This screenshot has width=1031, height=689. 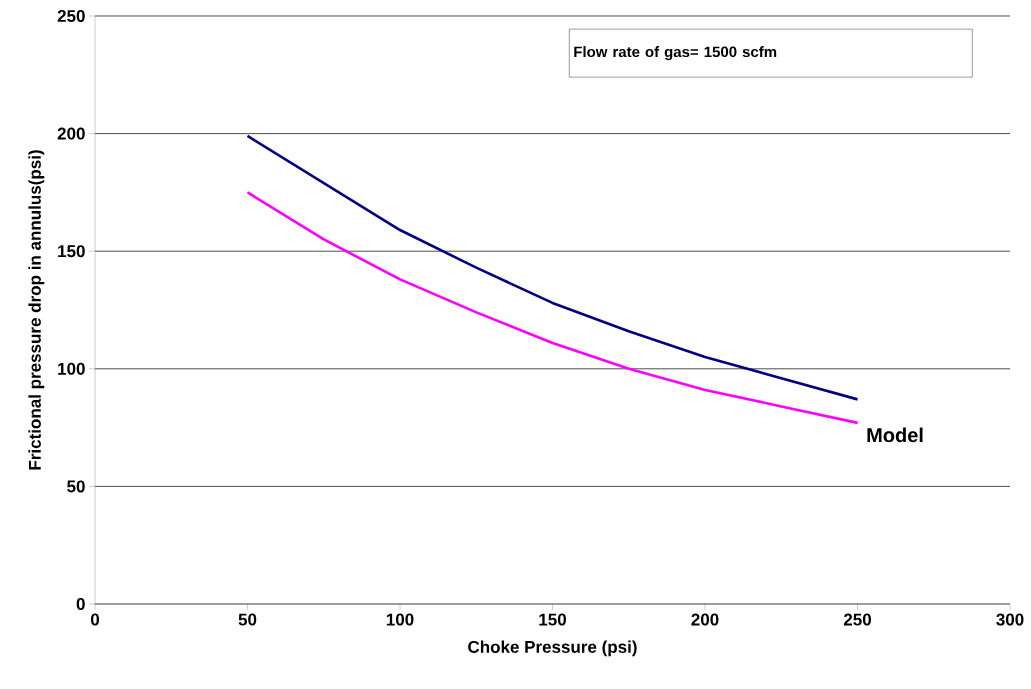 What do you see at coordinates (552, 619) in the screenshot?
I see `x-tick-label: 150` at bounding box center [552, 619].